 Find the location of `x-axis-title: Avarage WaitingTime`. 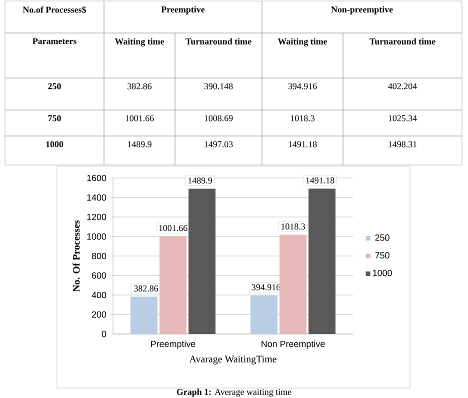

x-axis-title: Avarage WaitingTime is located at coordinates (232, 360).